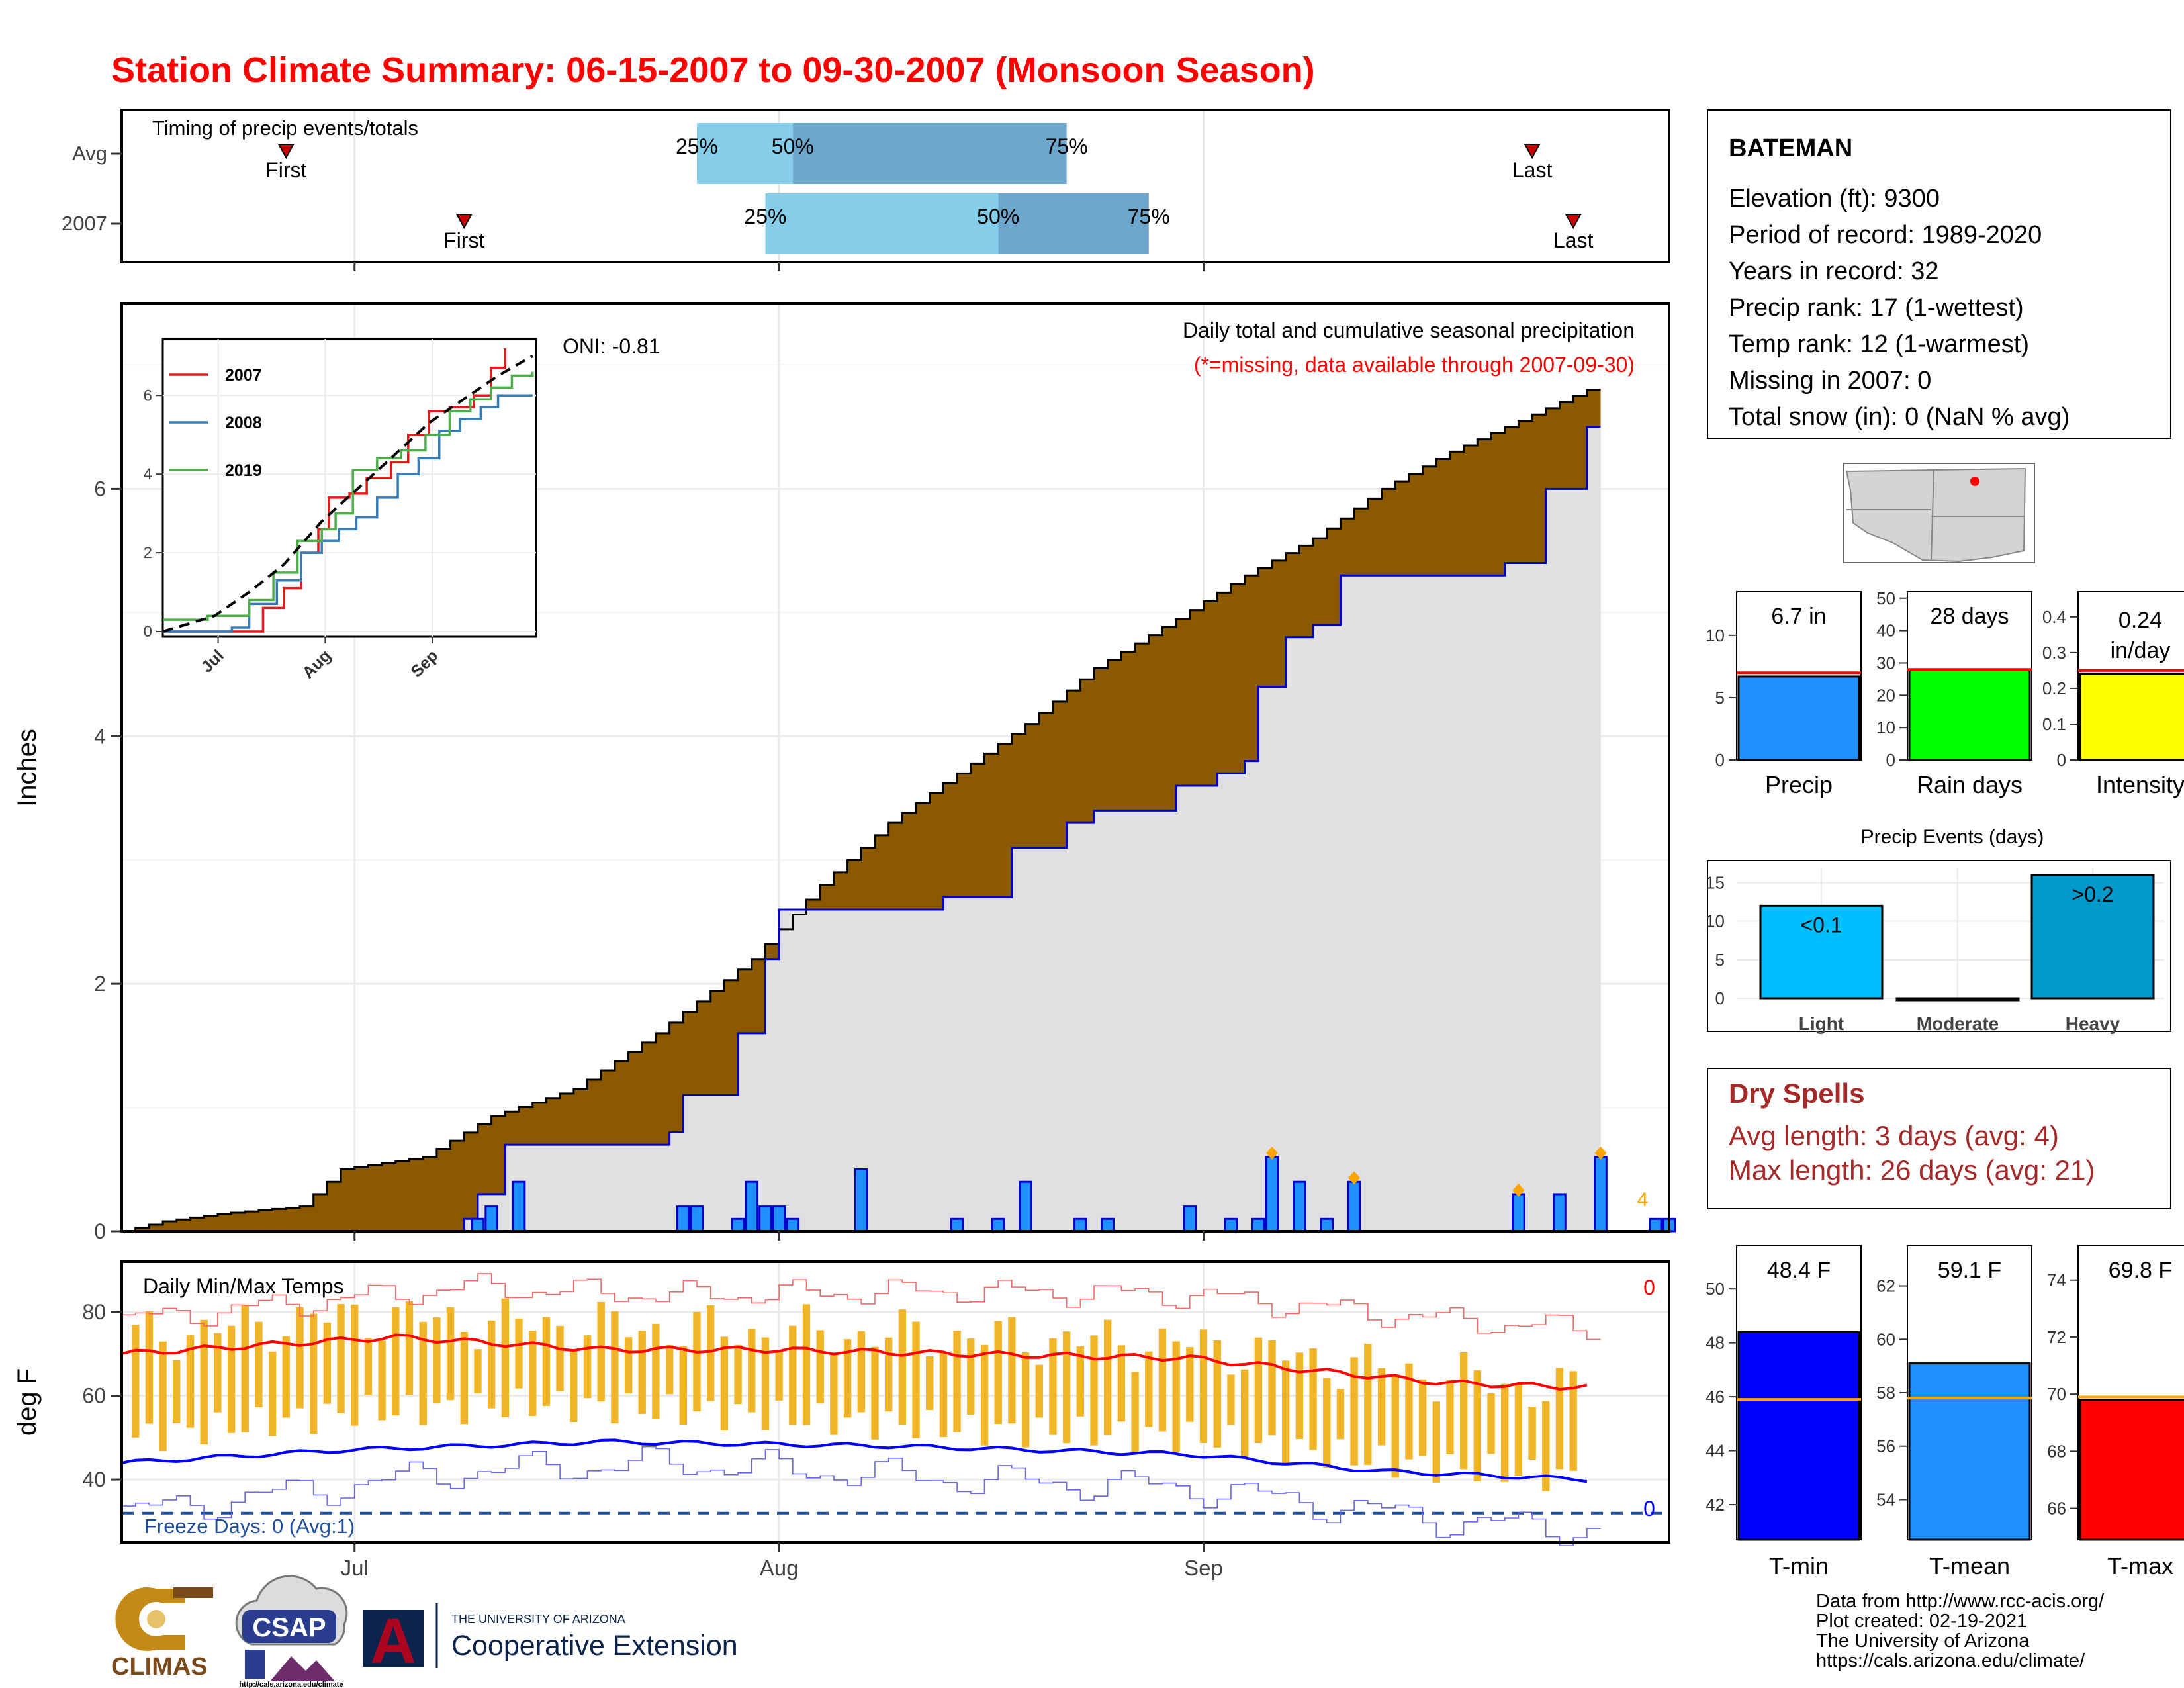 This screenshot has height=1688, width=2184. What do you see at coordinates (862, 1306) in the screenshot?
I see `temp-record-high-line` at bounding box center [862, 1306].